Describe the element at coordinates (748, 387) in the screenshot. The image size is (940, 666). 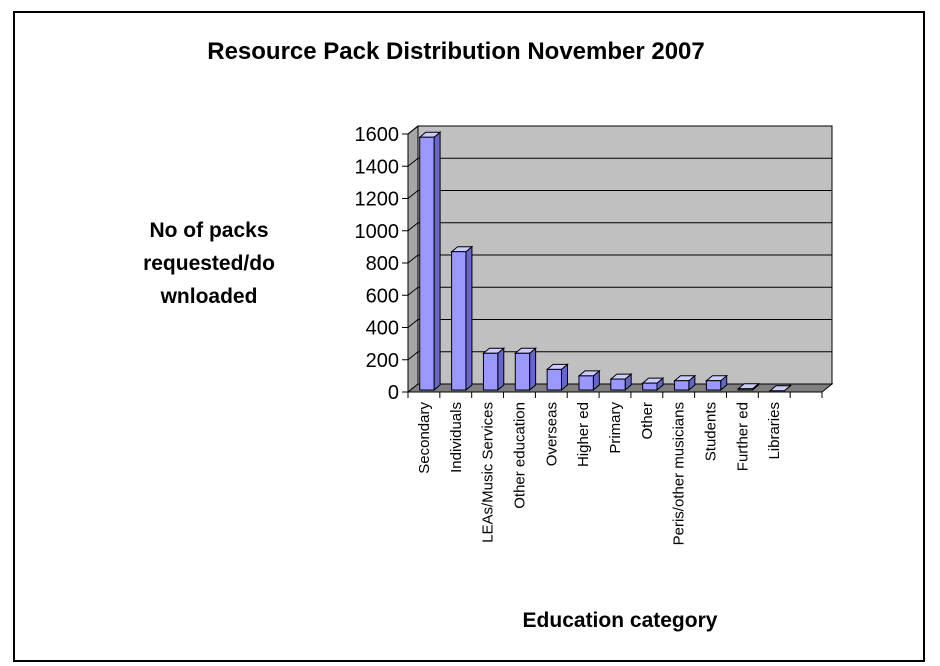
I see `bar-further-ed` at that location.